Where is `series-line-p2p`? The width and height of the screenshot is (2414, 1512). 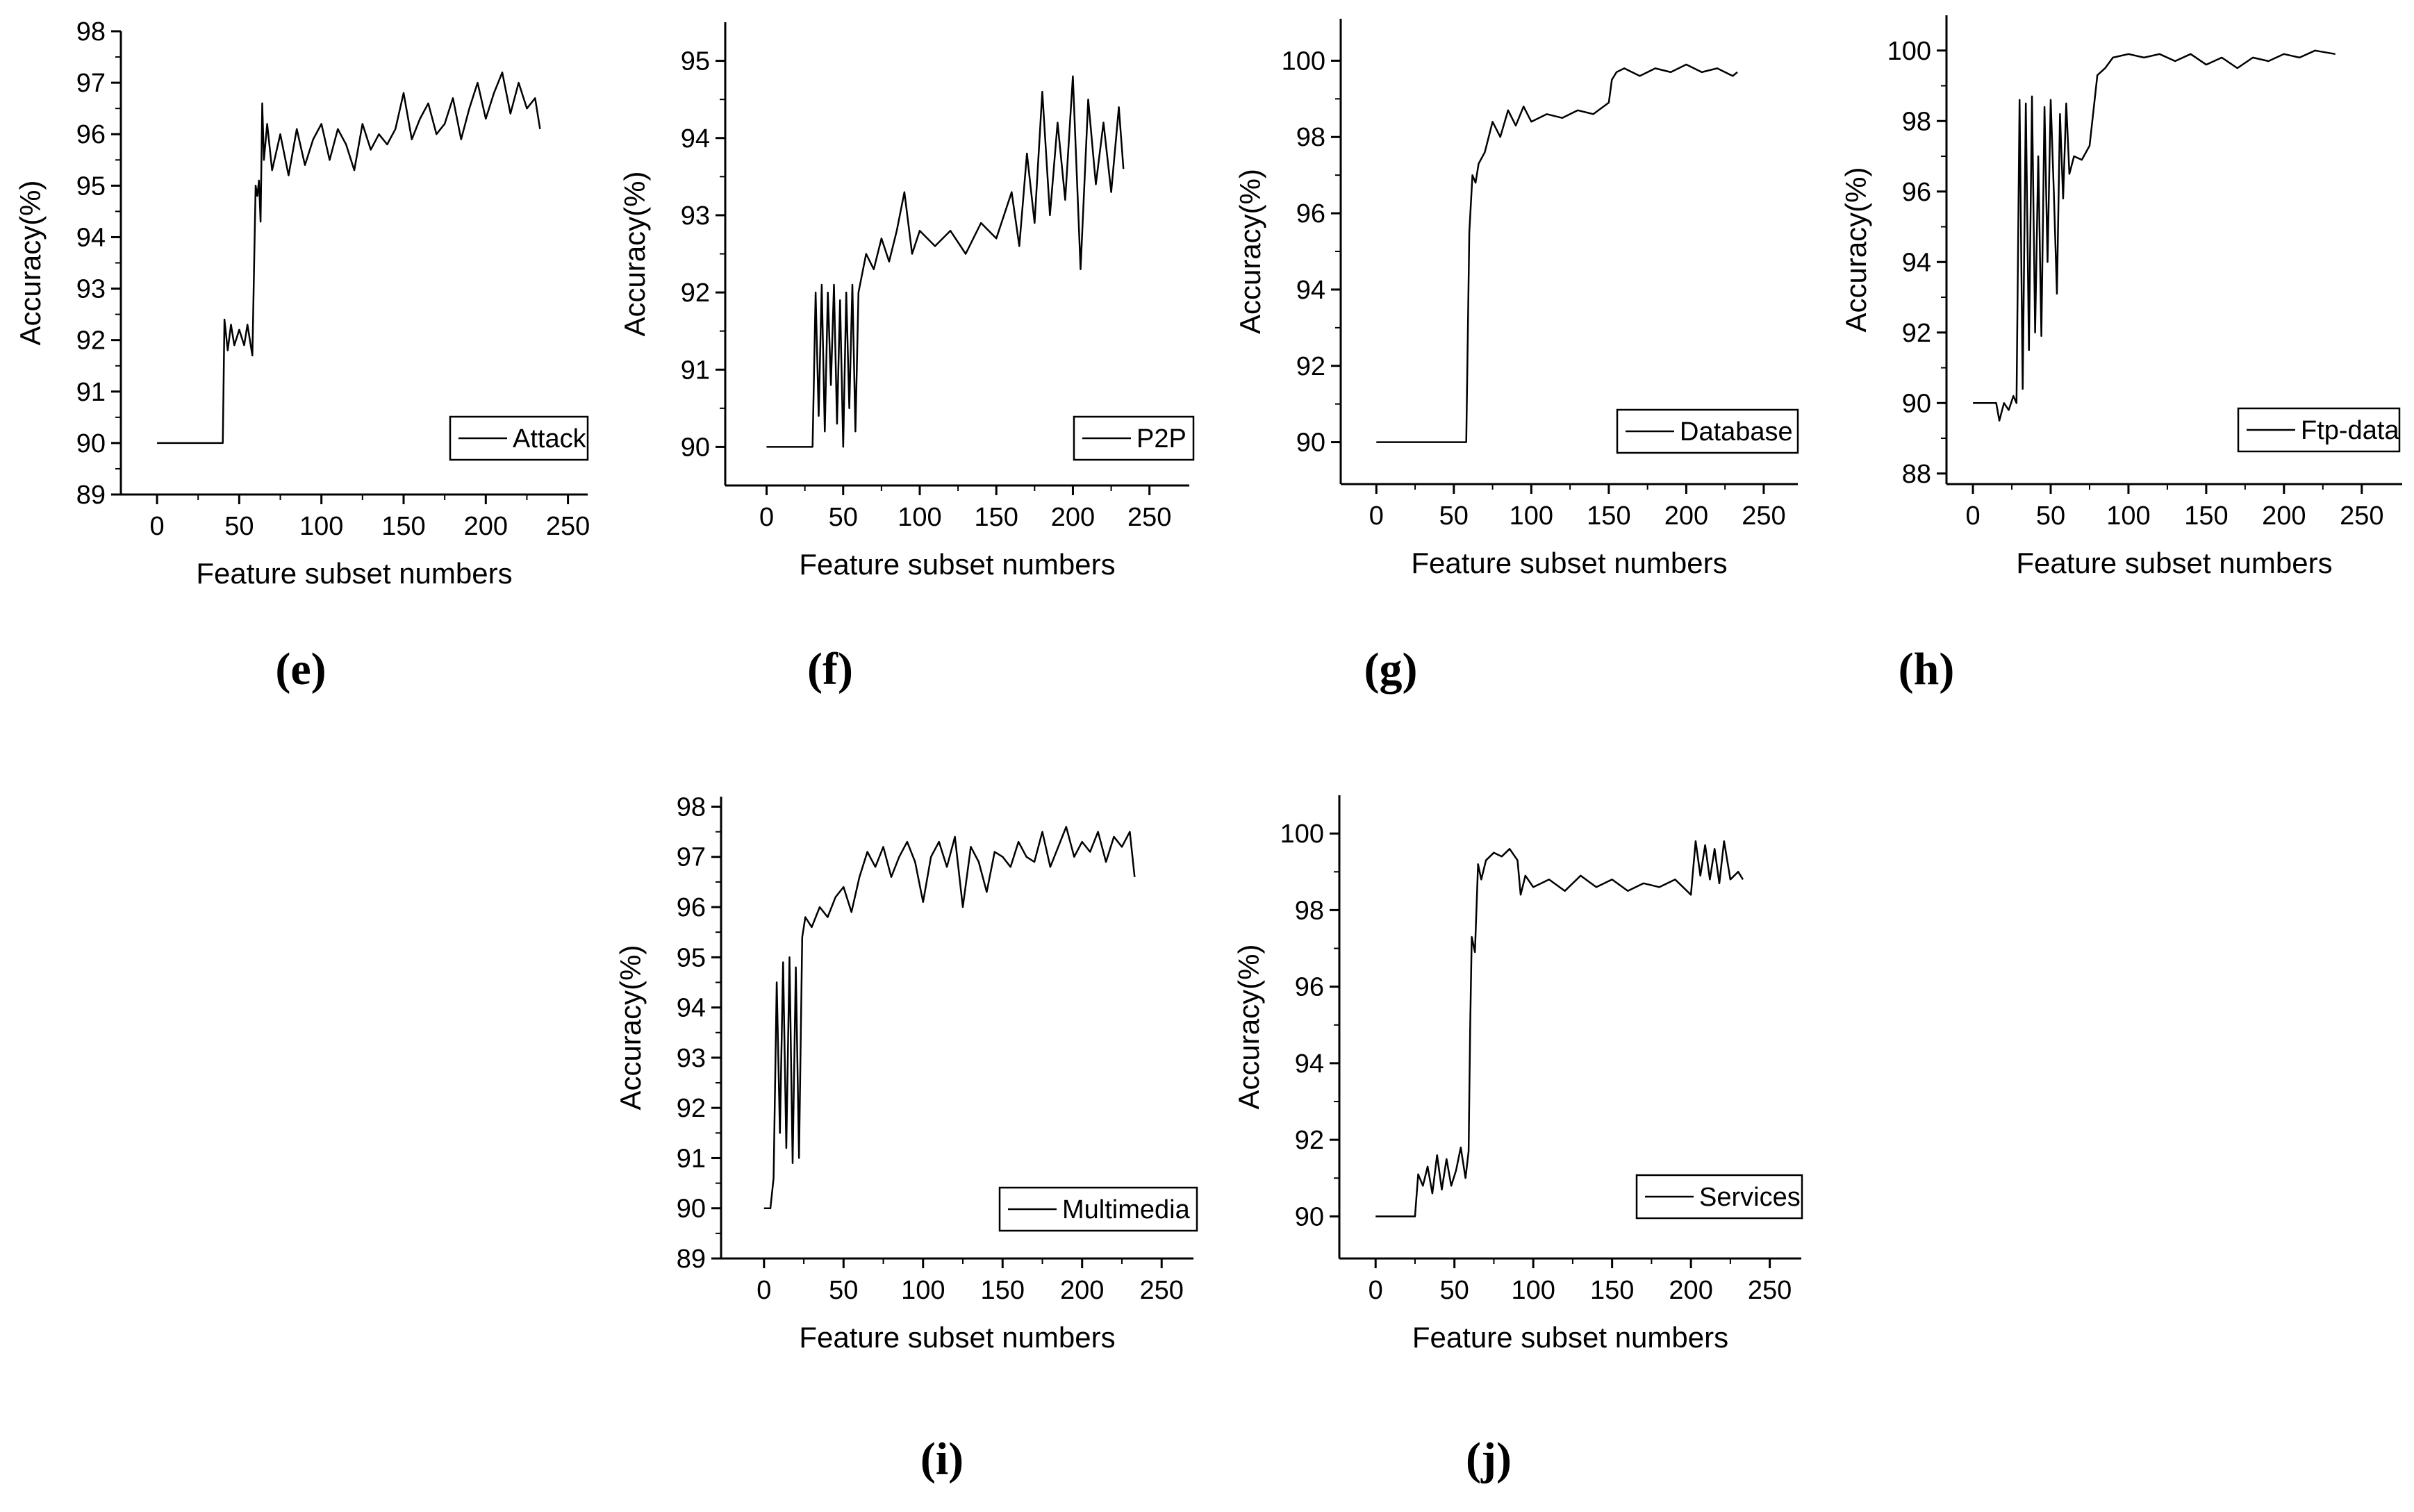 series-line-p2p is located at coordinates (945, 261).